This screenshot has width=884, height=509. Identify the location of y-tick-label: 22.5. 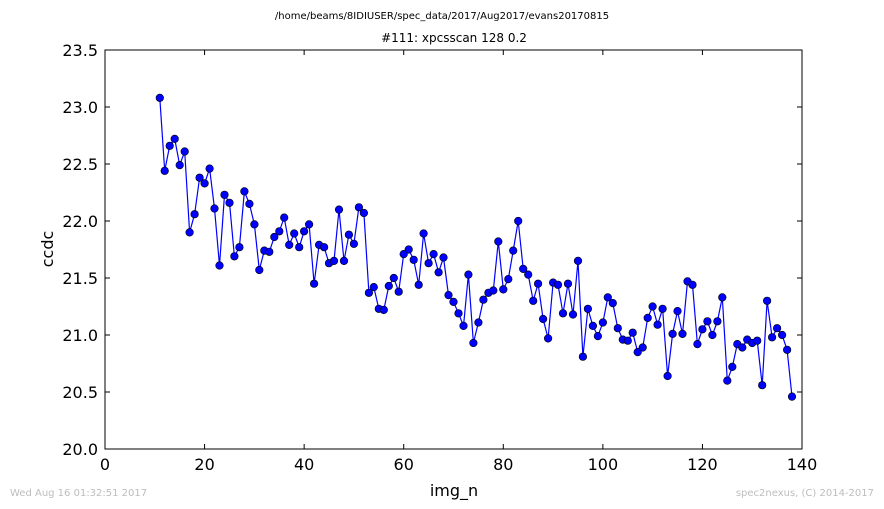
(80, 164).